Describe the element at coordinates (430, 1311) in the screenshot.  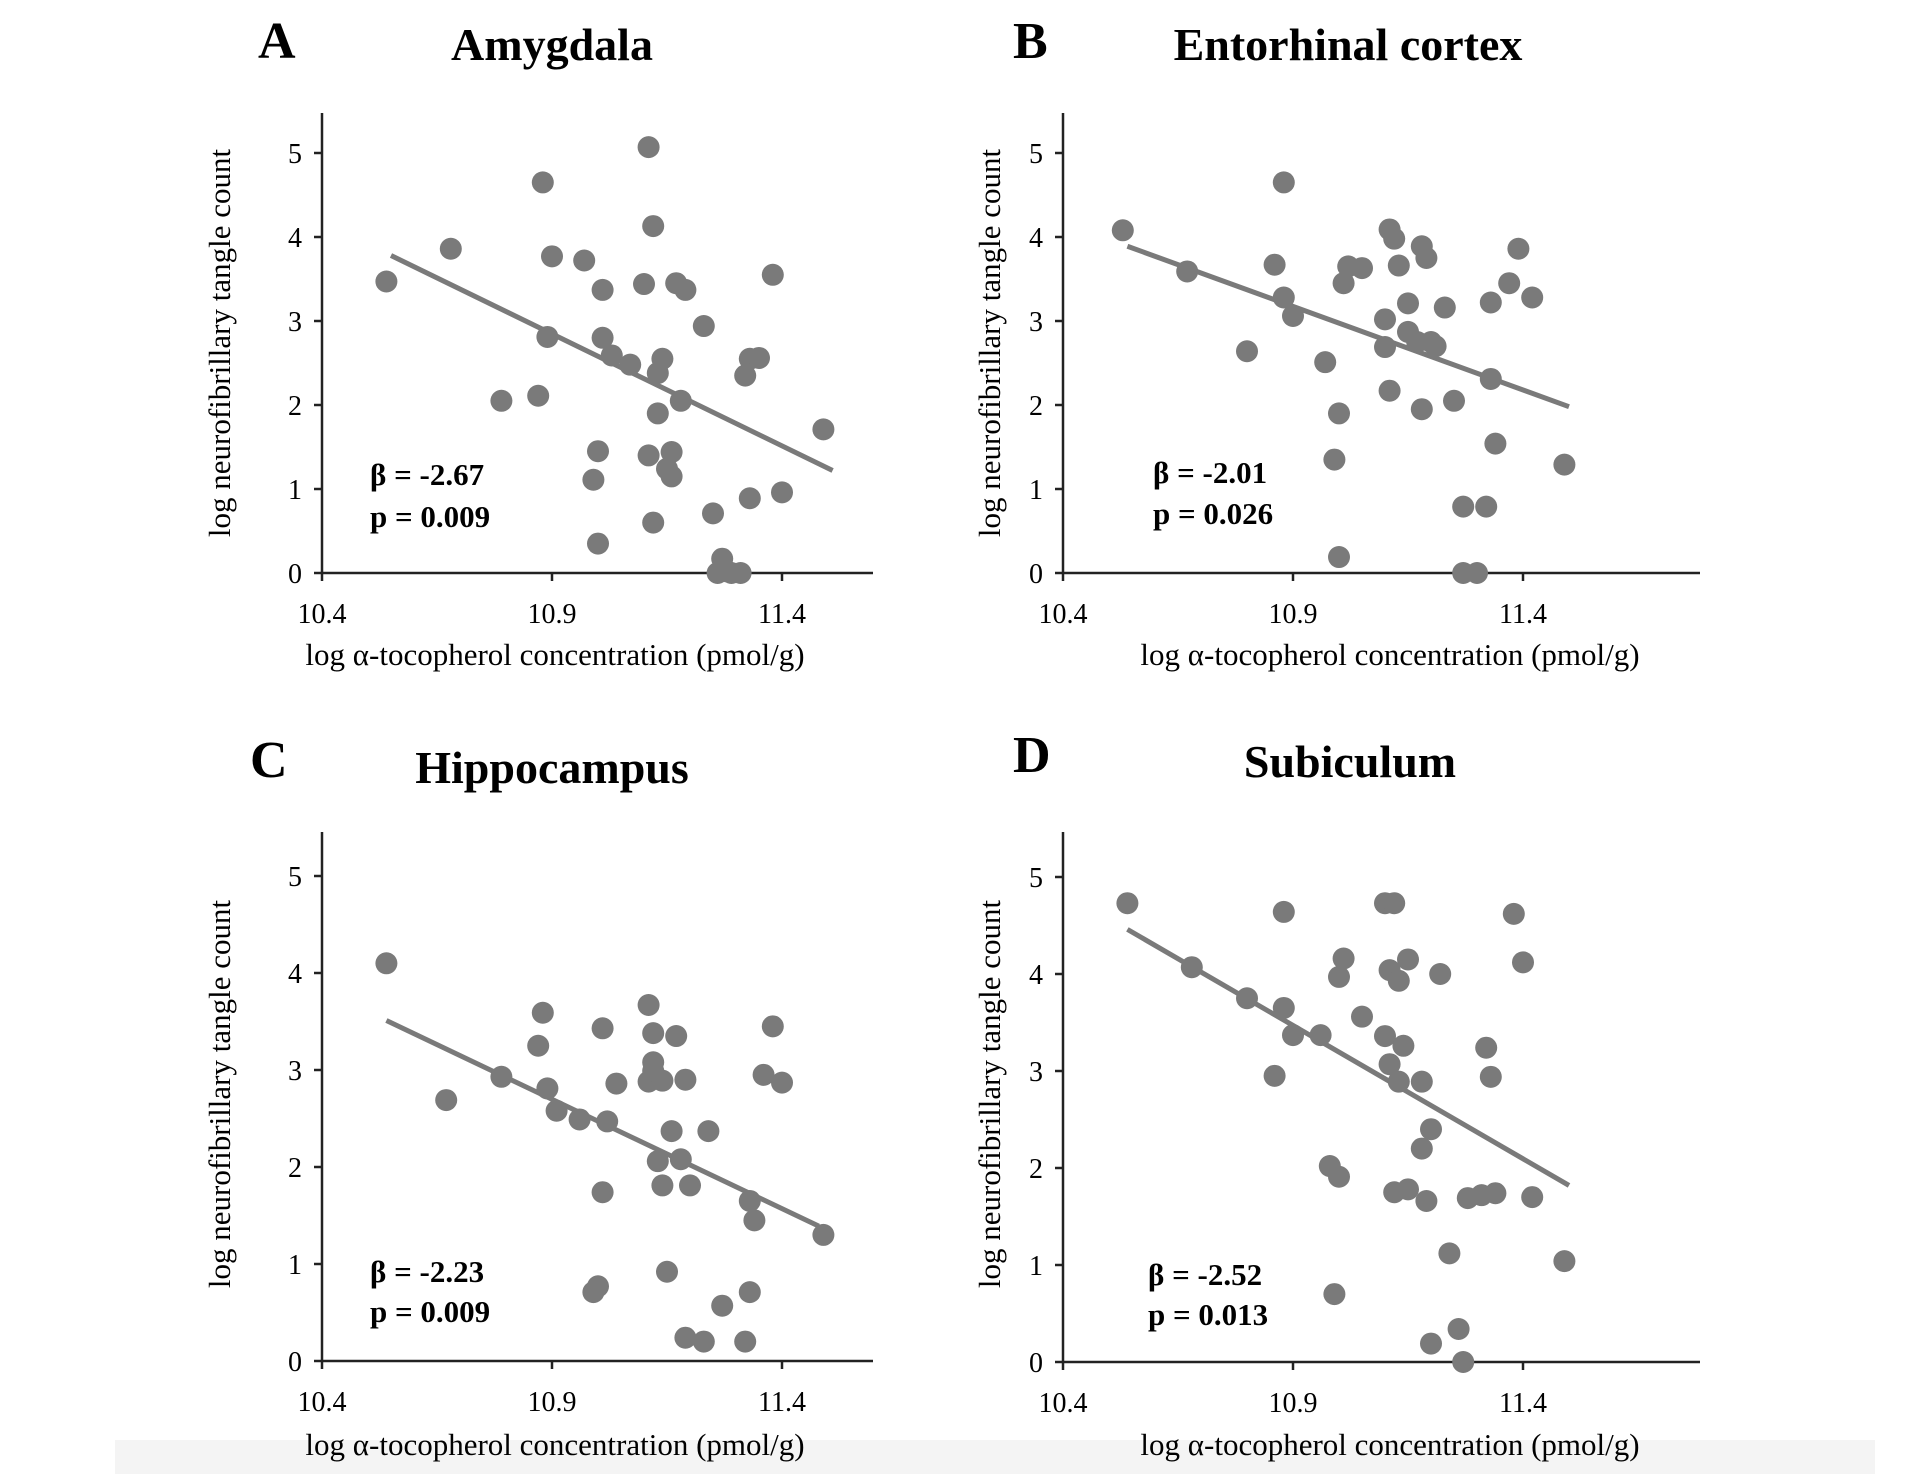
I see `p-value-annotation: p = 0.009` at that location.